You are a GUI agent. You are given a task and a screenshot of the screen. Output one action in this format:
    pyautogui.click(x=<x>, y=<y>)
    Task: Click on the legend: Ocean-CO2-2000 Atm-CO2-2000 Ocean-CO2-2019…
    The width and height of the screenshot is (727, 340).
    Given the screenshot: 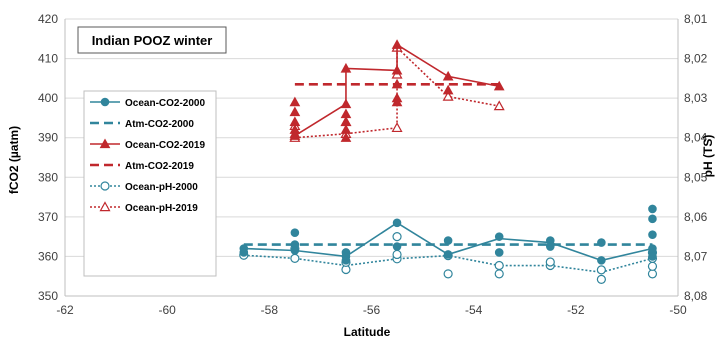 What is the action you would take?
    pyautogui.click(x=150, y=183)
    